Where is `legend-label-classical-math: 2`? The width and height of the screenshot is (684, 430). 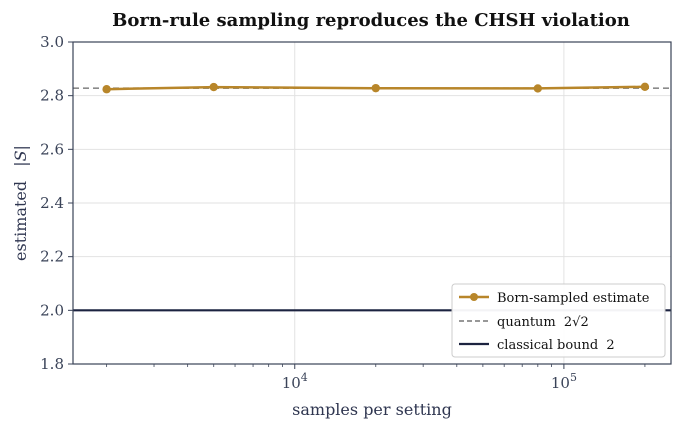
legend-label-classical-math: 2 is located at coordinates (610, 345).